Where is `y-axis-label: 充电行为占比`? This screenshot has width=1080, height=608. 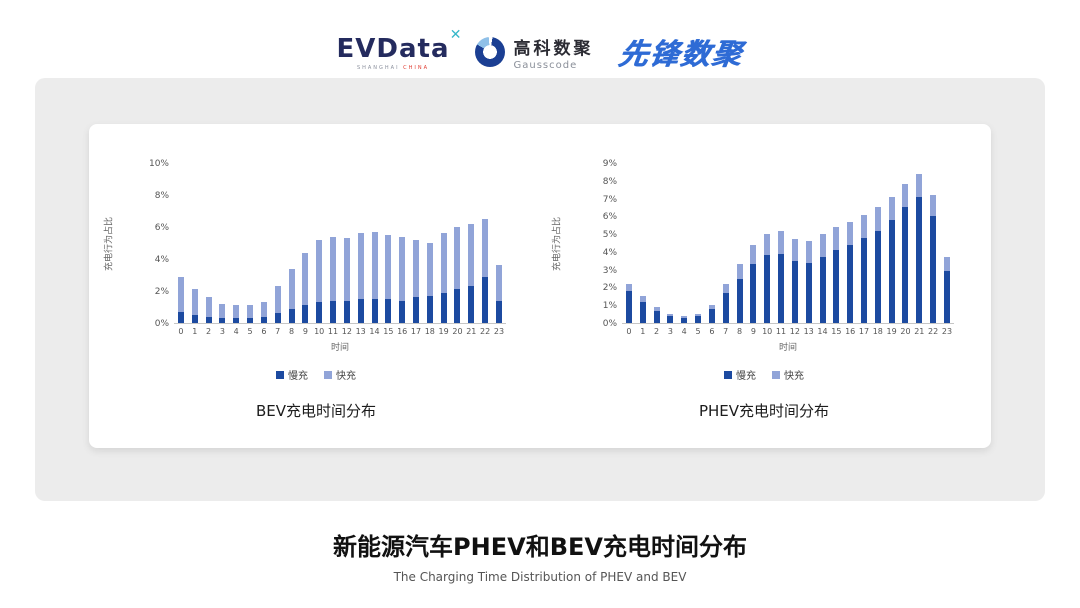
y-axis-label: 充电行为占比 is located at coordinates (557, 244).